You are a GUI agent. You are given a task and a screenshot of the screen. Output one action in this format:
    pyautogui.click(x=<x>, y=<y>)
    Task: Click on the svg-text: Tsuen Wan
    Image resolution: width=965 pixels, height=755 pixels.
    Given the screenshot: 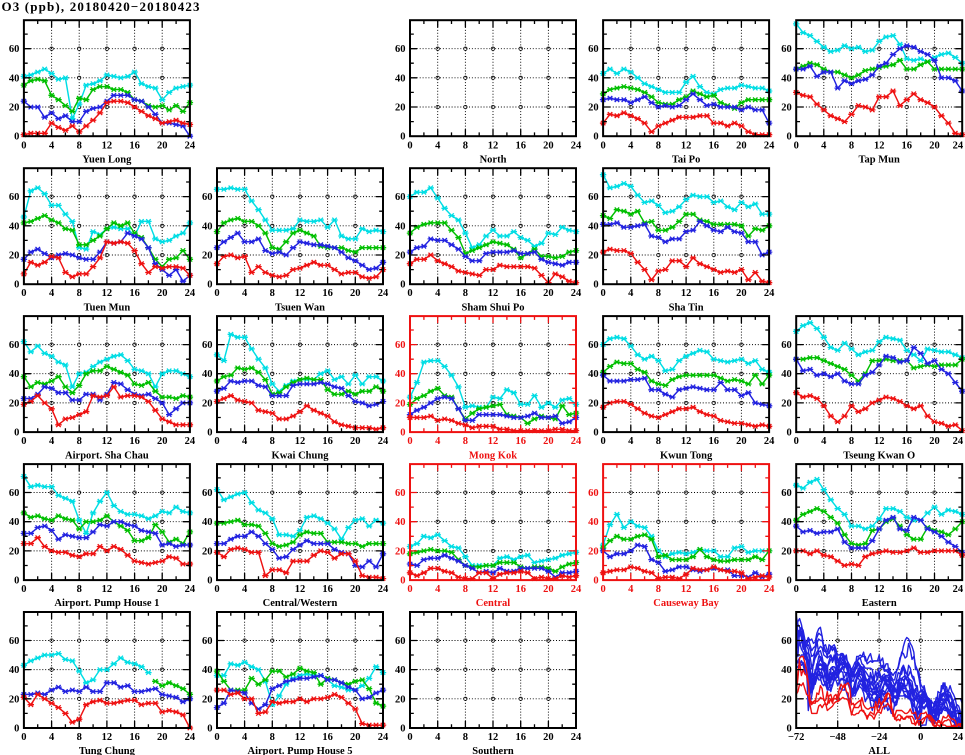 What is the action you would take?
    pyautogui.click(x=300, y=307)
    